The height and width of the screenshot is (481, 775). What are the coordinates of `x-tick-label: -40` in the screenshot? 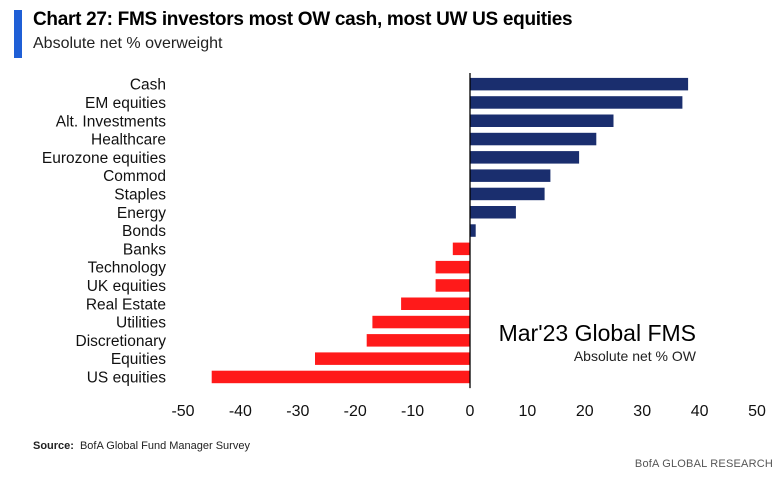 It's located at (240, 411).